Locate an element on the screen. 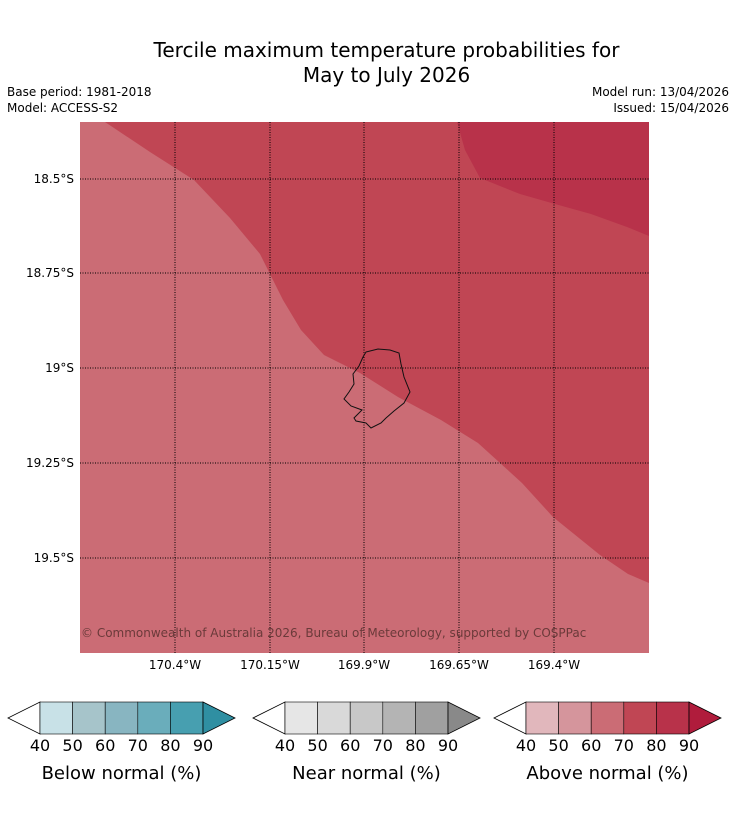  near-normal-colorbar: 40 50 60 70 80 90 Near normal (%) is located at coordinates (366, 742).